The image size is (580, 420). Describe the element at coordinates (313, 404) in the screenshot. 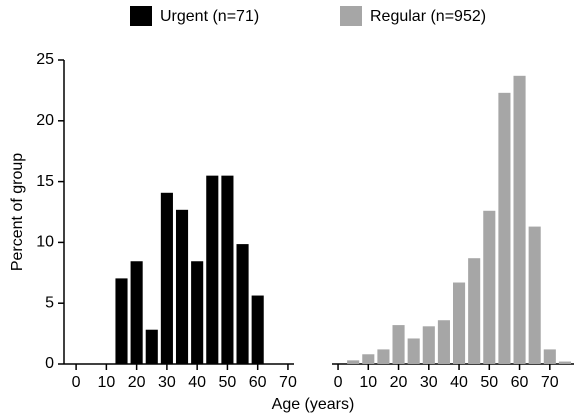

I see `x-axis-label: Age (years)` at that location.